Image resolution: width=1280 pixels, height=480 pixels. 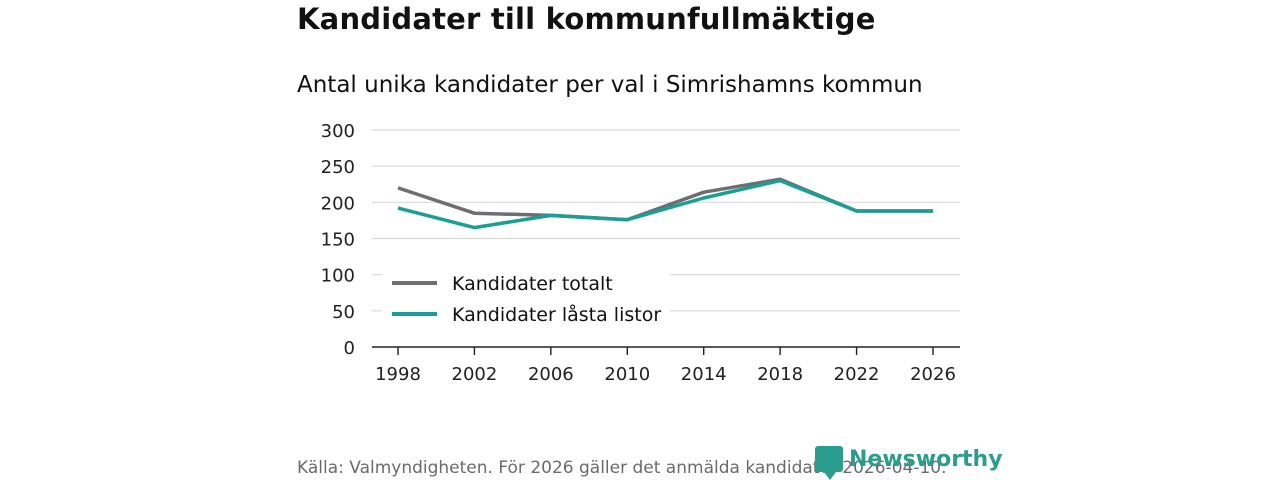 I want to click on y-tick-label: 250, so click(x=338, y=167).